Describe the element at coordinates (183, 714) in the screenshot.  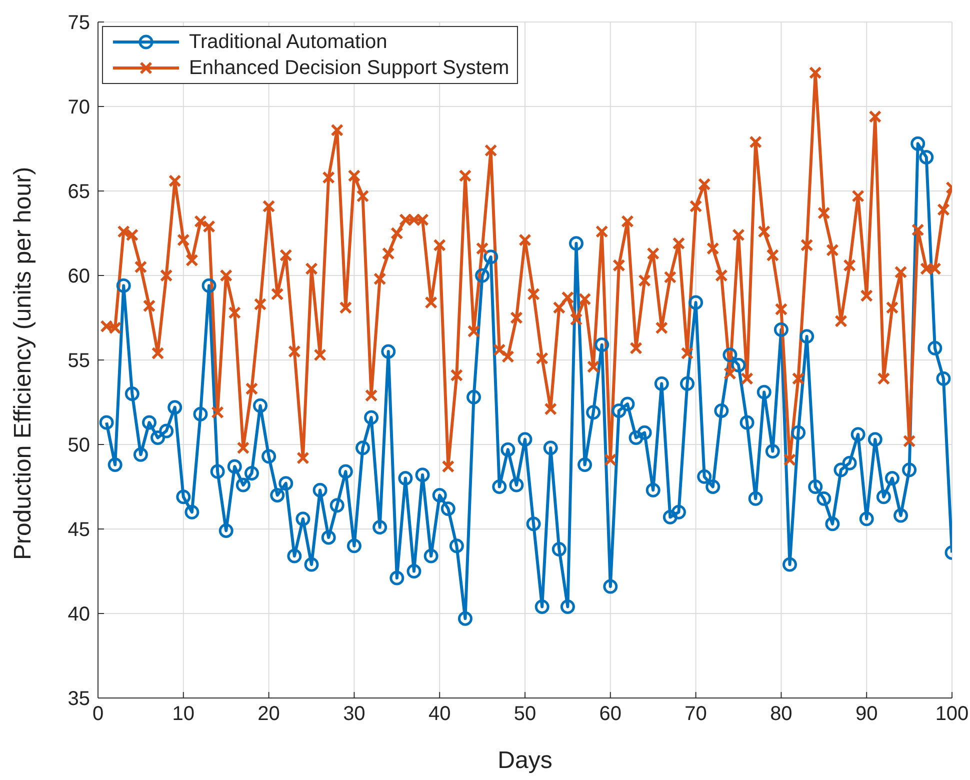
I see `x-tick-label: 10` at that location.